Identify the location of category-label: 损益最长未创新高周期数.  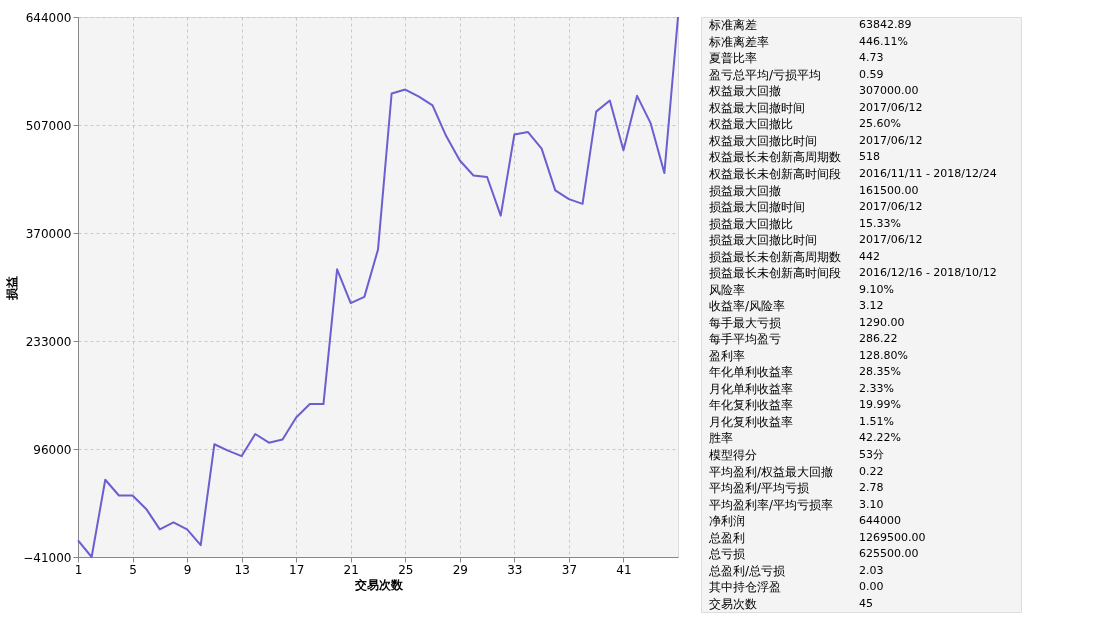
(775, 256).